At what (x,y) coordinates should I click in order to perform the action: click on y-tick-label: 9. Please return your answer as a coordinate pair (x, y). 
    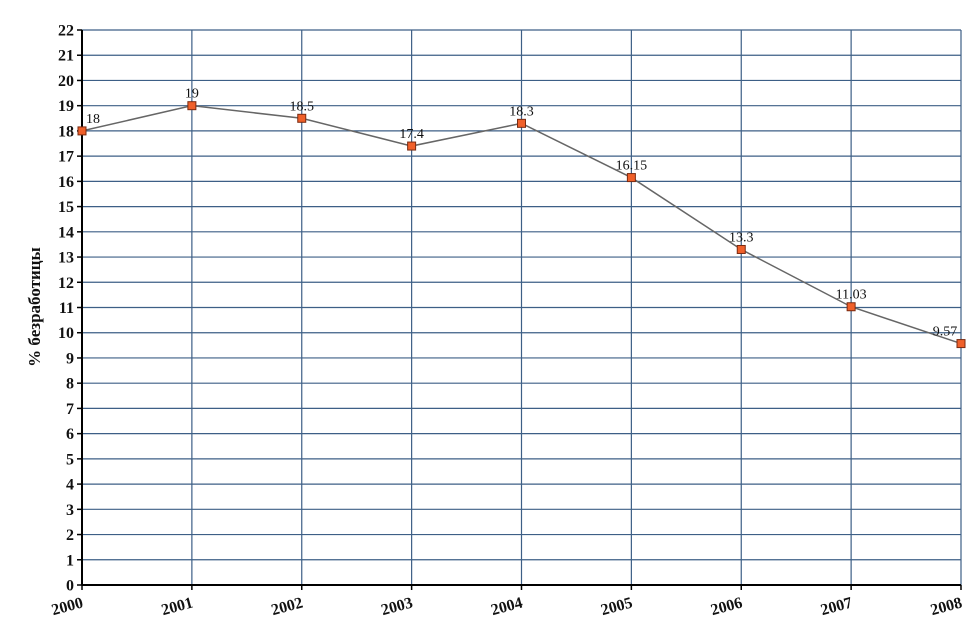
    Looking at the image, I should click on (70, 358).